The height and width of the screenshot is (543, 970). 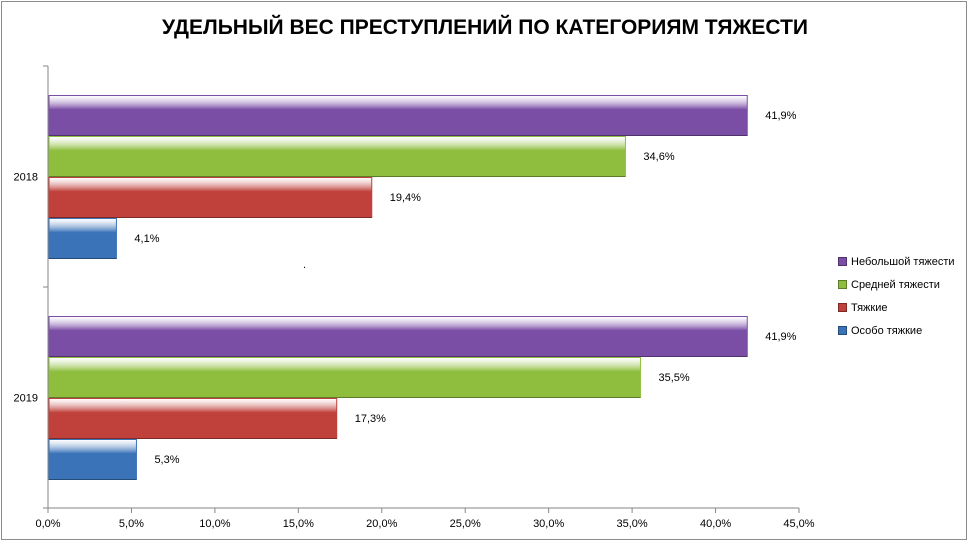 What do you see at coordinates (887, 330) in the screenshot?
I see `legend-label: Особо тяжкие` at bounding box center [887, 330].